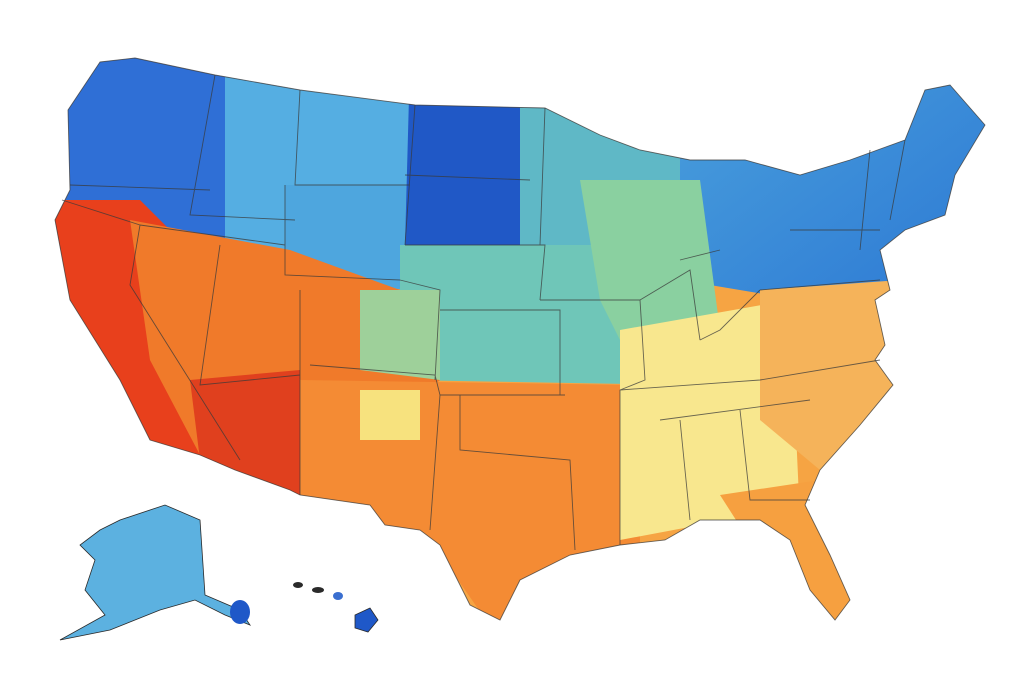  What do you see at coordinates (832, 180) in the screenshot?
I see `northeast-region` at bounding box center [832, 180].